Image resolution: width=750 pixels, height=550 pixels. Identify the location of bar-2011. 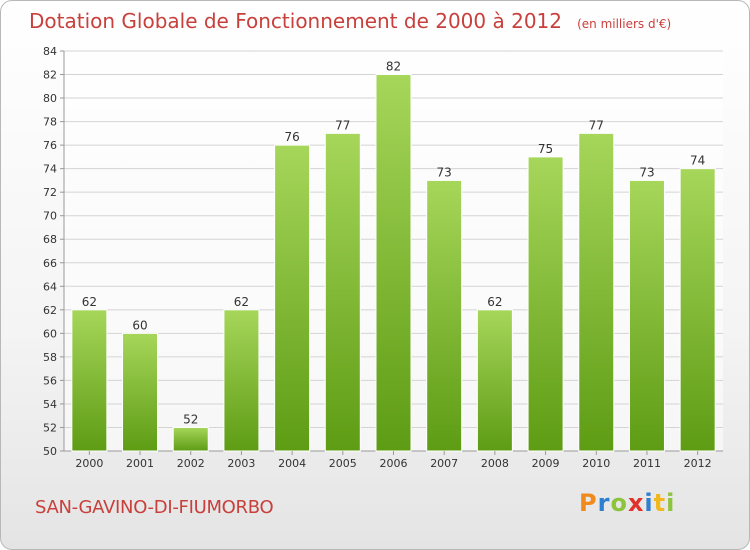
(646, 315).